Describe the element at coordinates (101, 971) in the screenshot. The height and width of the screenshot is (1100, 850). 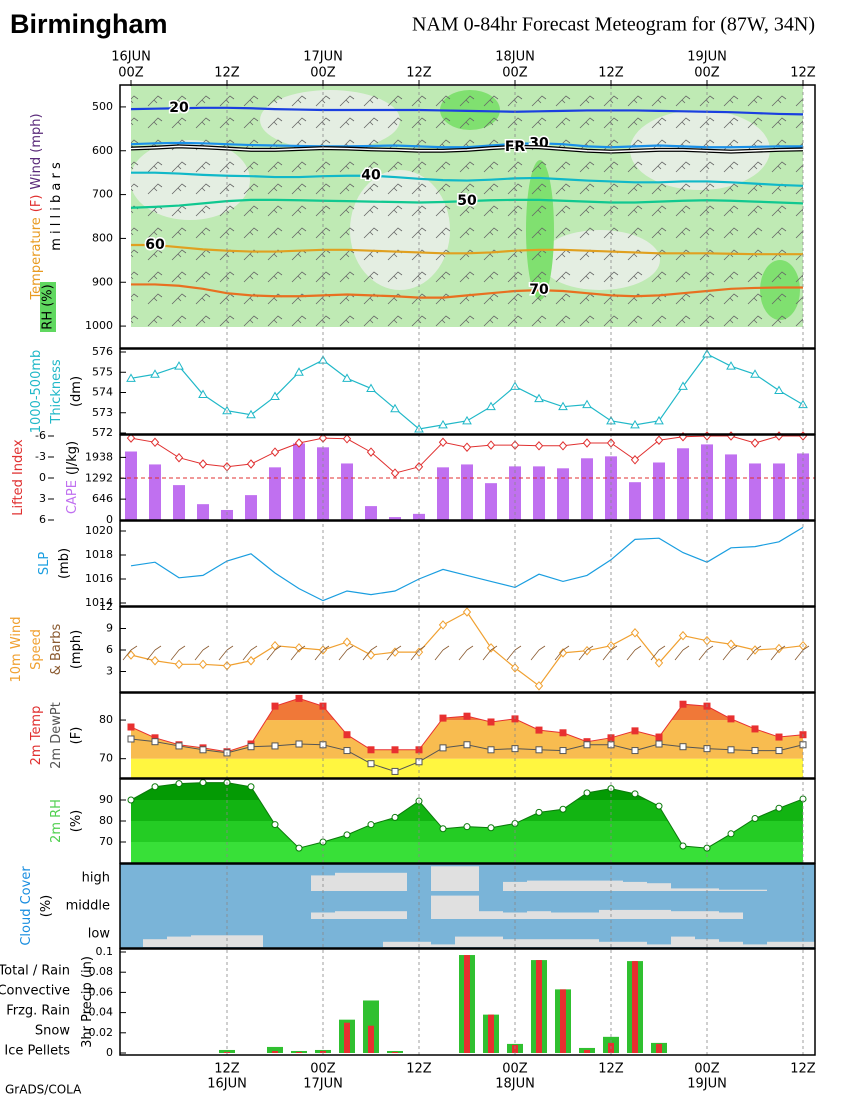
I see `y-tick-label: 0.08` at that location.